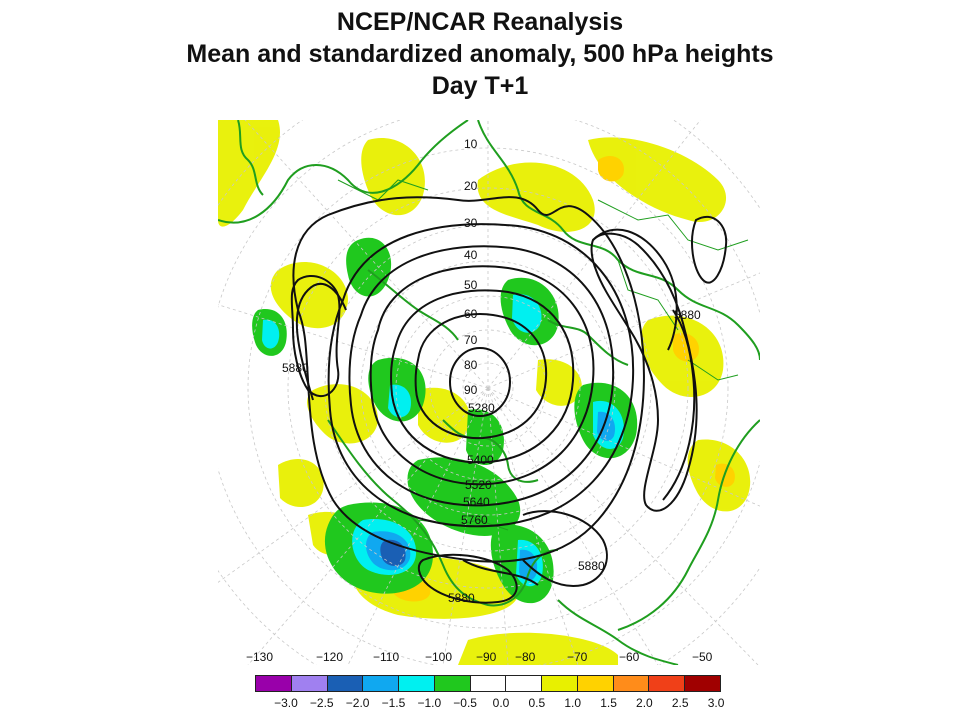  Describe the element at coordinates (461, 598) in the screenshot. I see `contour-label-5880-south: 5880` at that location.